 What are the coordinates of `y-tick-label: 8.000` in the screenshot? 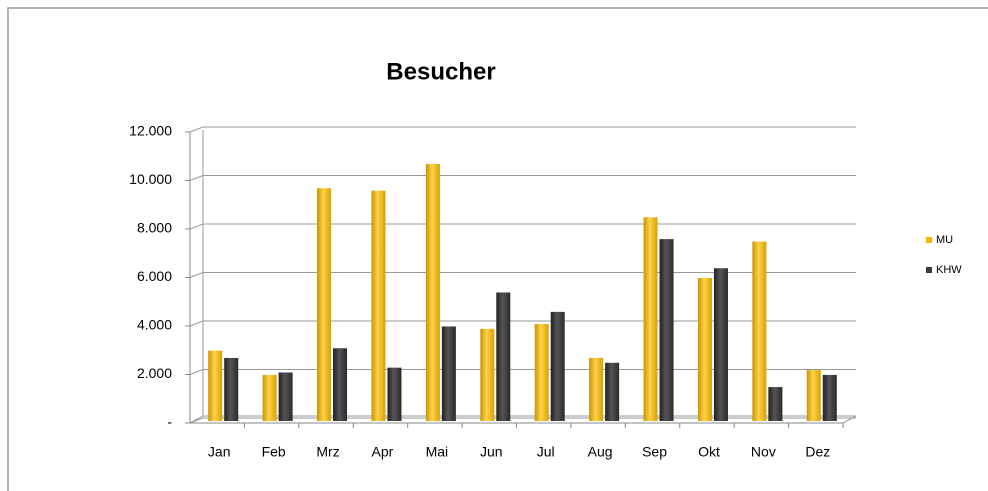 It's located at (154, 228).